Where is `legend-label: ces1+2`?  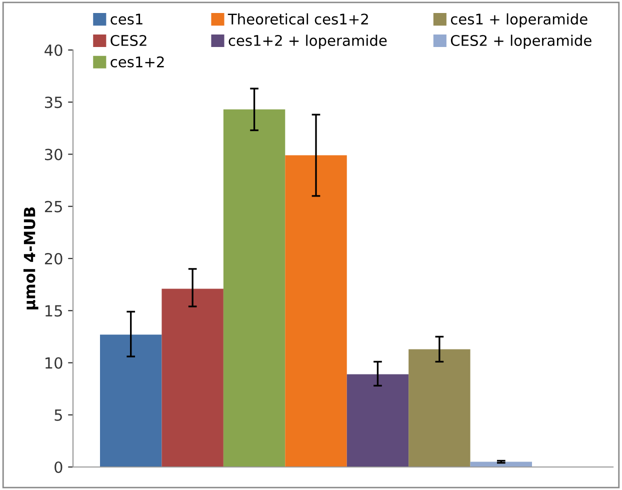 legend-label: ces1+2 is located at coordinates (137, 62).